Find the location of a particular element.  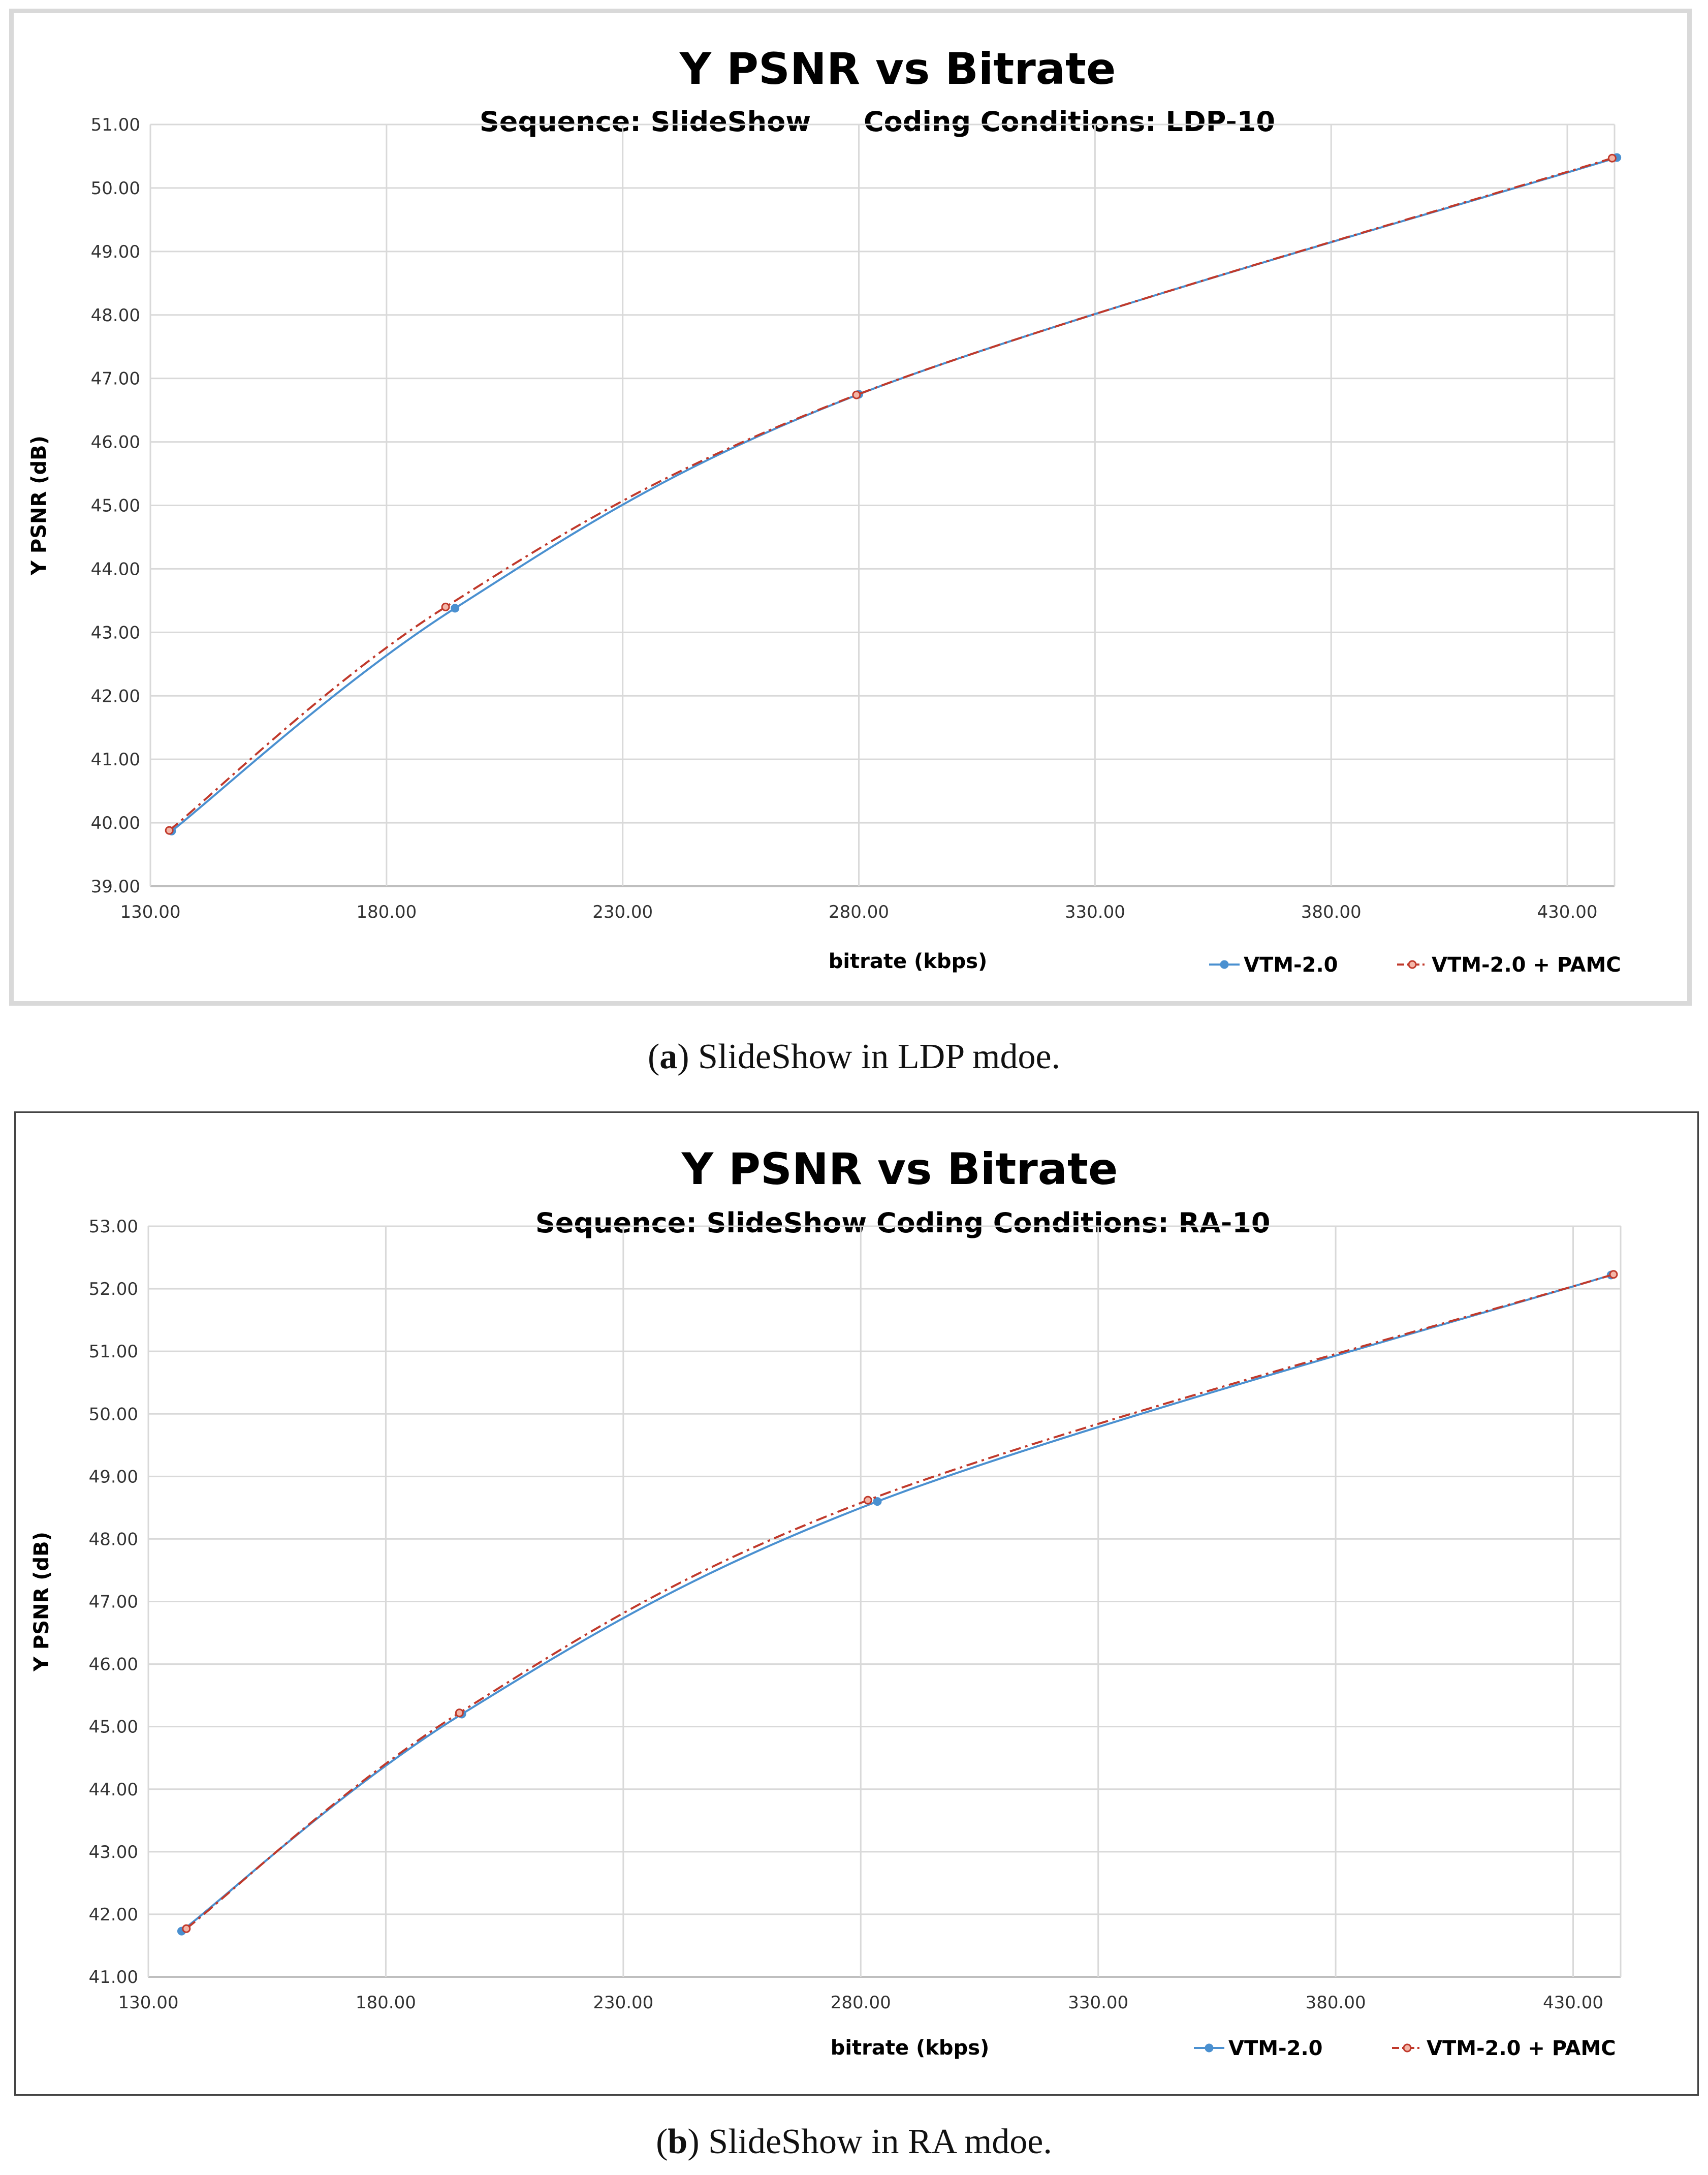

y-tick-label: 40.00 is located at coordinates (115, 823).